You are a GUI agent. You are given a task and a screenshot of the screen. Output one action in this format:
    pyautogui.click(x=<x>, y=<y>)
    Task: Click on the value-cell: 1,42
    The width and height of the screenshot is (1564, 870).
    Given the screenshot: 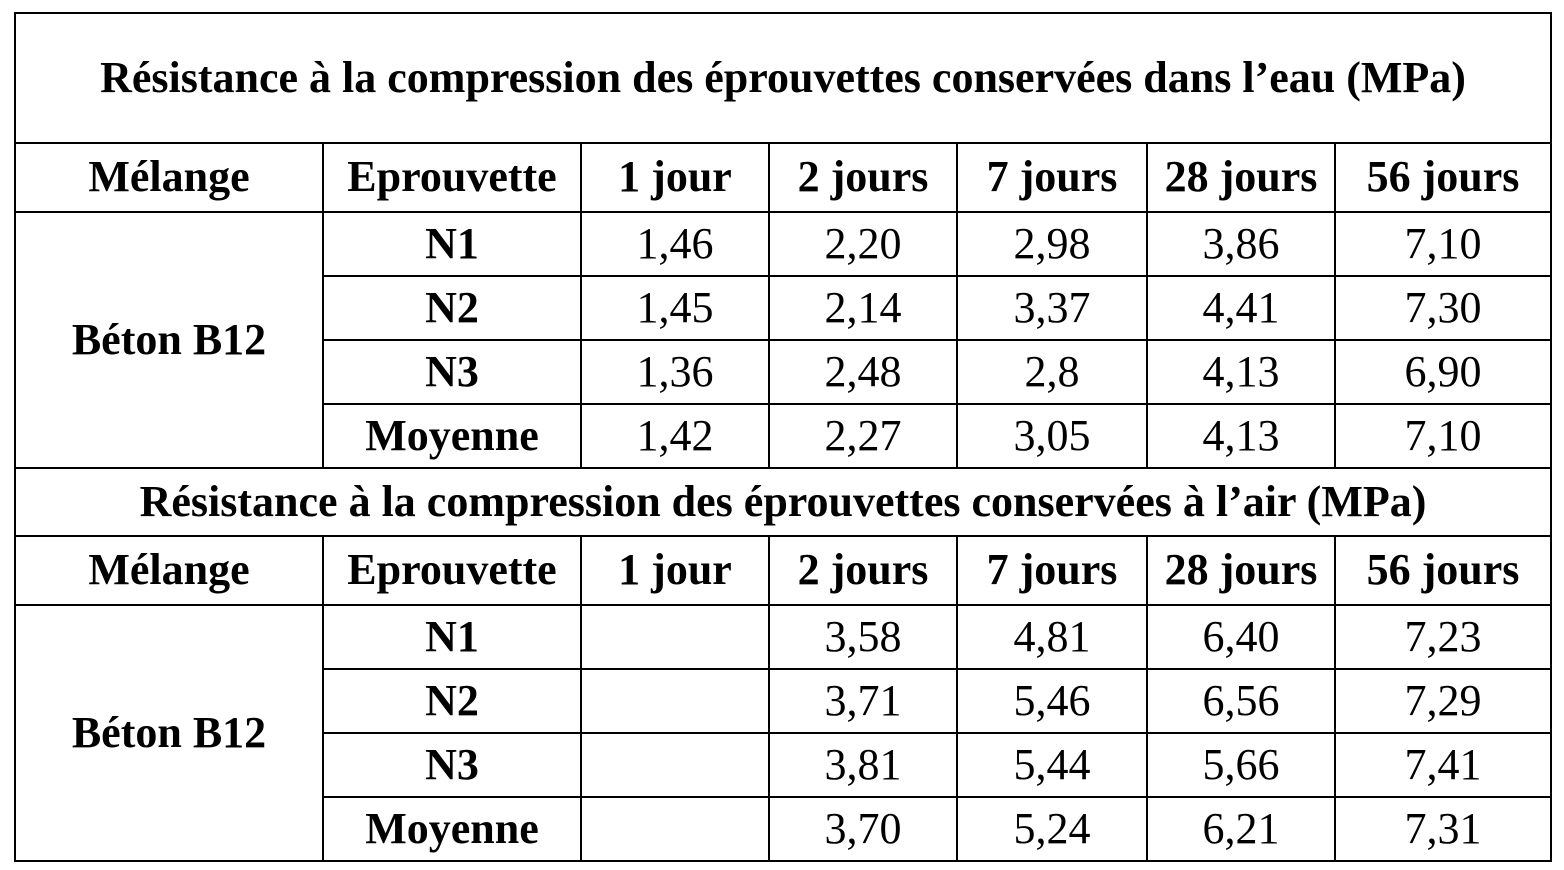 What is the action you would take?
    pyautogui.click(x=675, y=436)
    